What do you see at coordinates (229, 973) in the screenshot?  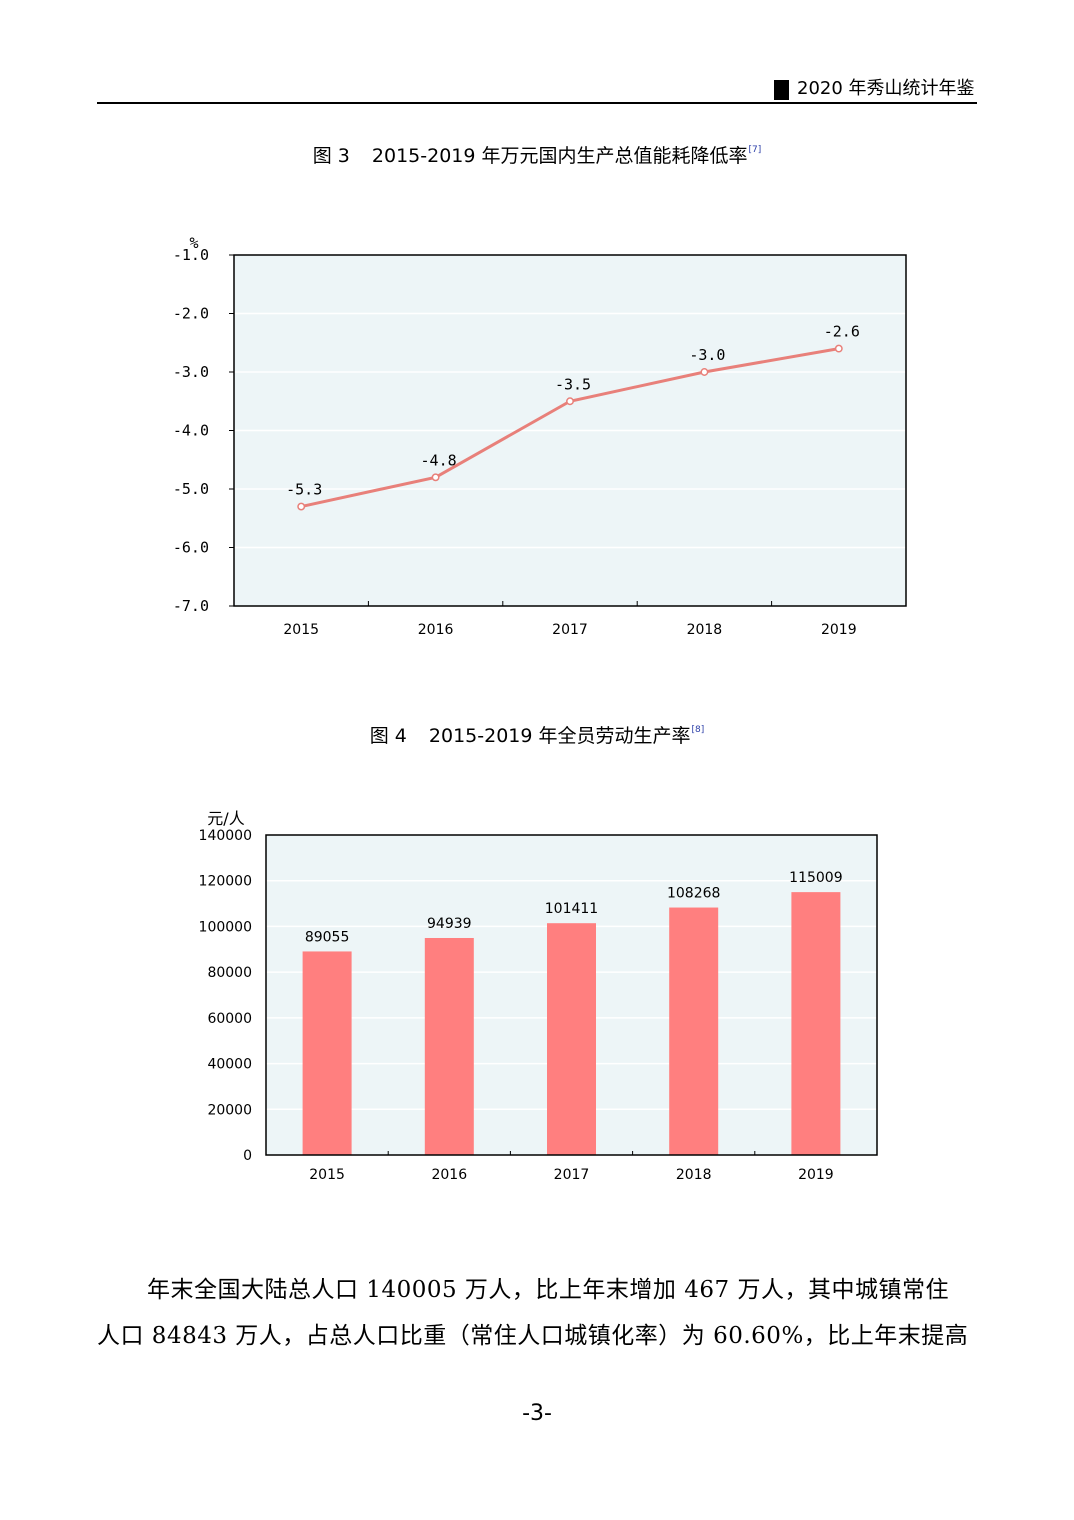 I see `y-tick-label: 80000` at bounding box center [229, 973].